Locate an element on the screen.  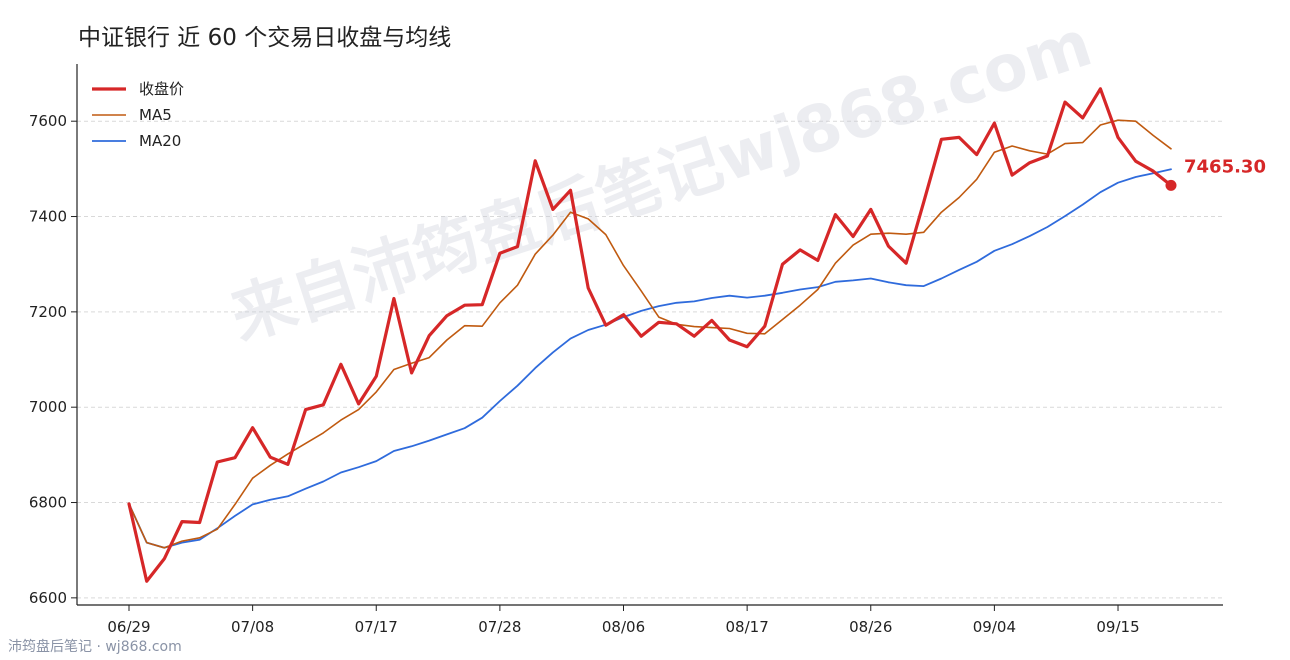
chart-title: 中证银行 近 60 个交易日收盘与均线 is located at coordinates (265, 38).